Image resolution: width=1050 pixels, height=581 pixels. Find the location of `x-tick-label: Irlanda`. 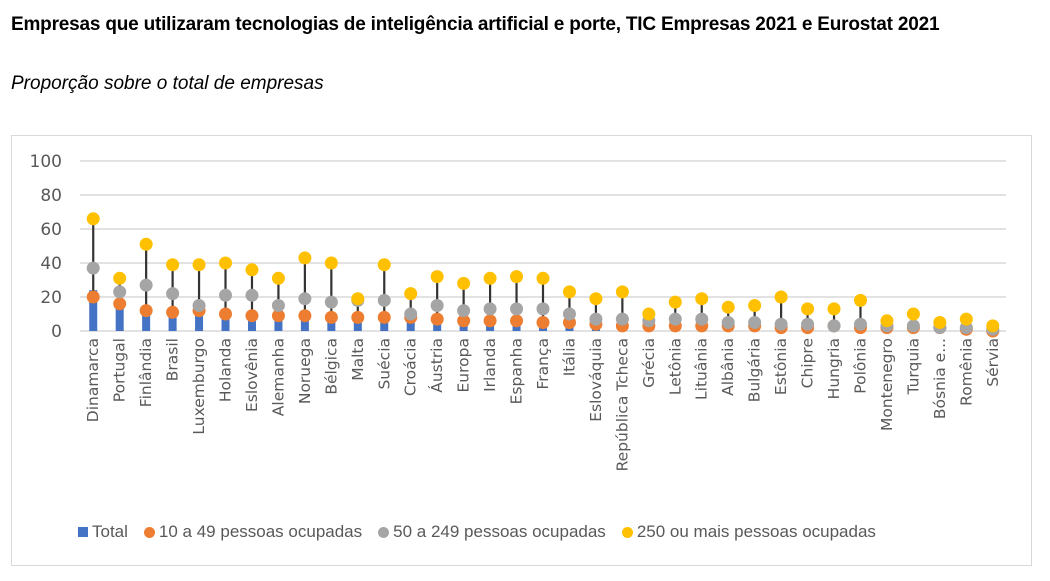

x-tick-label: Irlanda is located at coordinates (490, 365).